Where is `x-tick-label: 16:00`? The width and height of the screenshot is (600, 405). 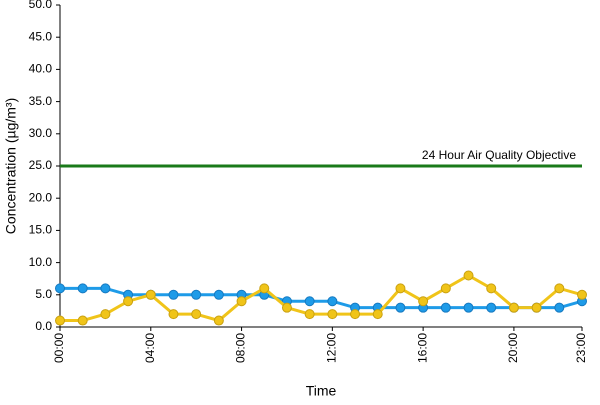 x-tick-label: 16:00 is located at coordinates (422, 348).